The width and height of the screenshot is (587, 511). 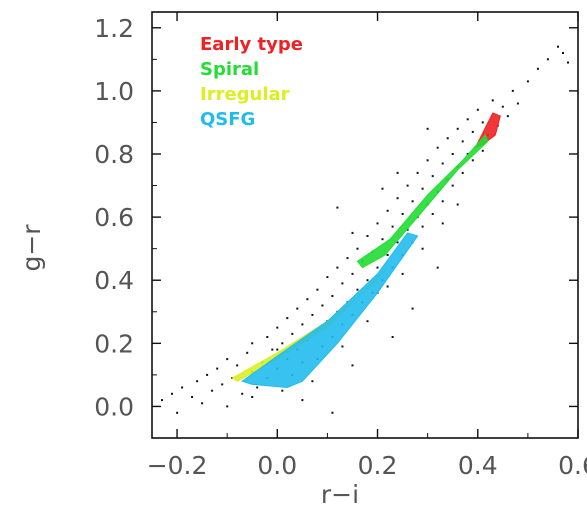 What do you see at coordinates (114, 280) in the screenshot?
I see `y-tick-label: 0.4` at bounding box center [114, 280].